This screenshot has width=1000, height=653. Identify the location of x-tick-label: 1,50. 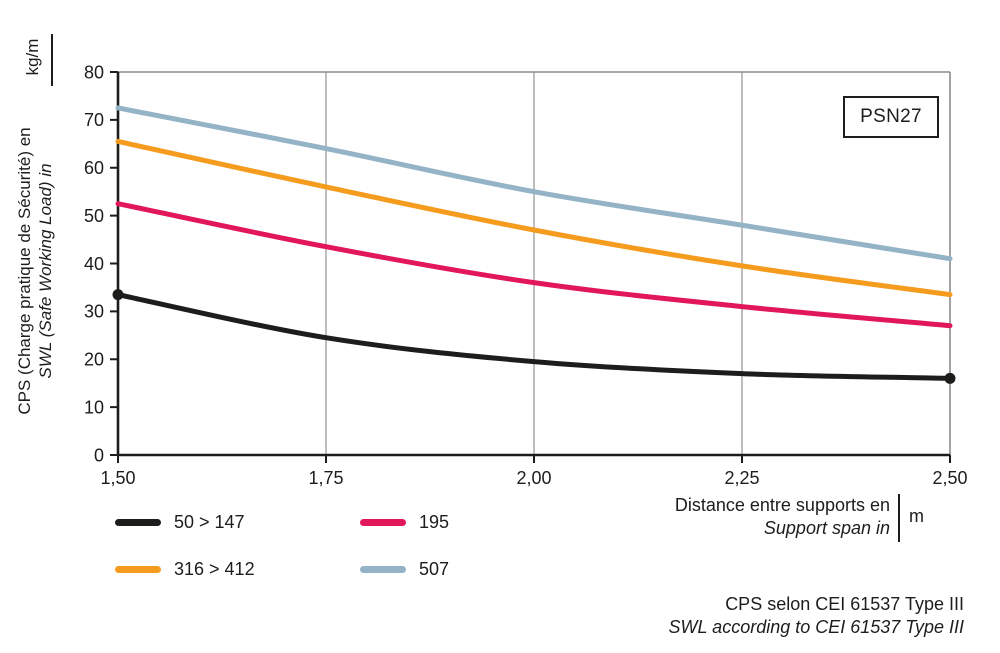
(117, 478).